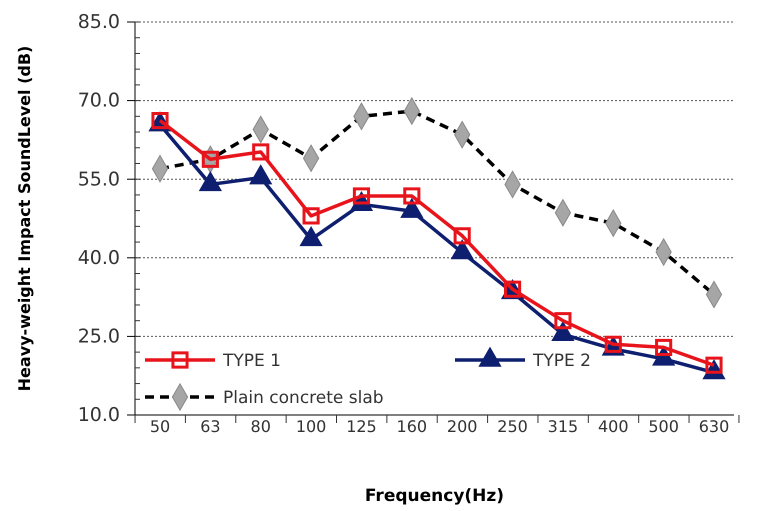  I want to click on y-tick-label: 40.0, so click(99, 257).